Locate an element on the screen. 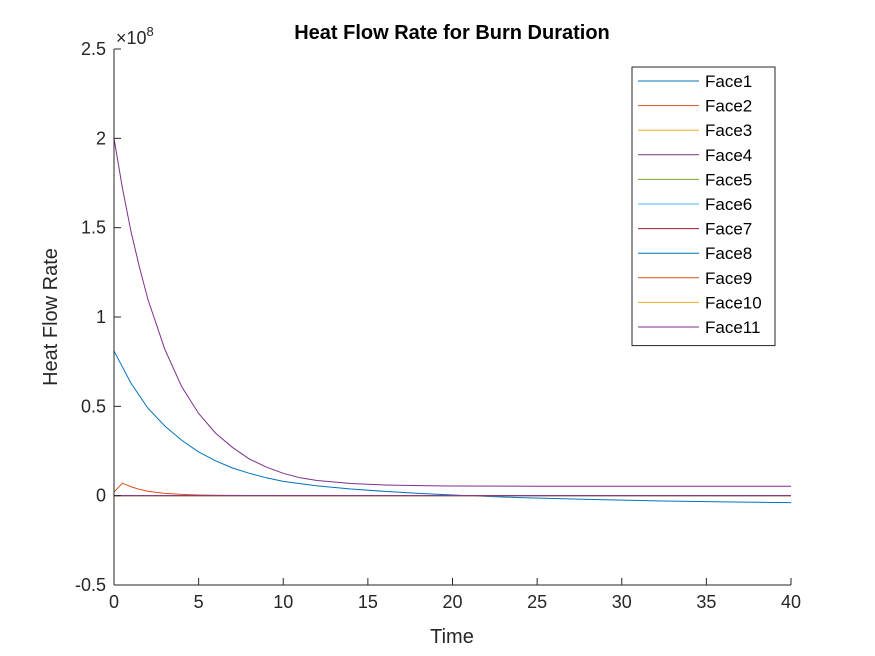 This screenshot has width=875, height=656. x-tick-label: 35 is located at coordinates (706, 602).